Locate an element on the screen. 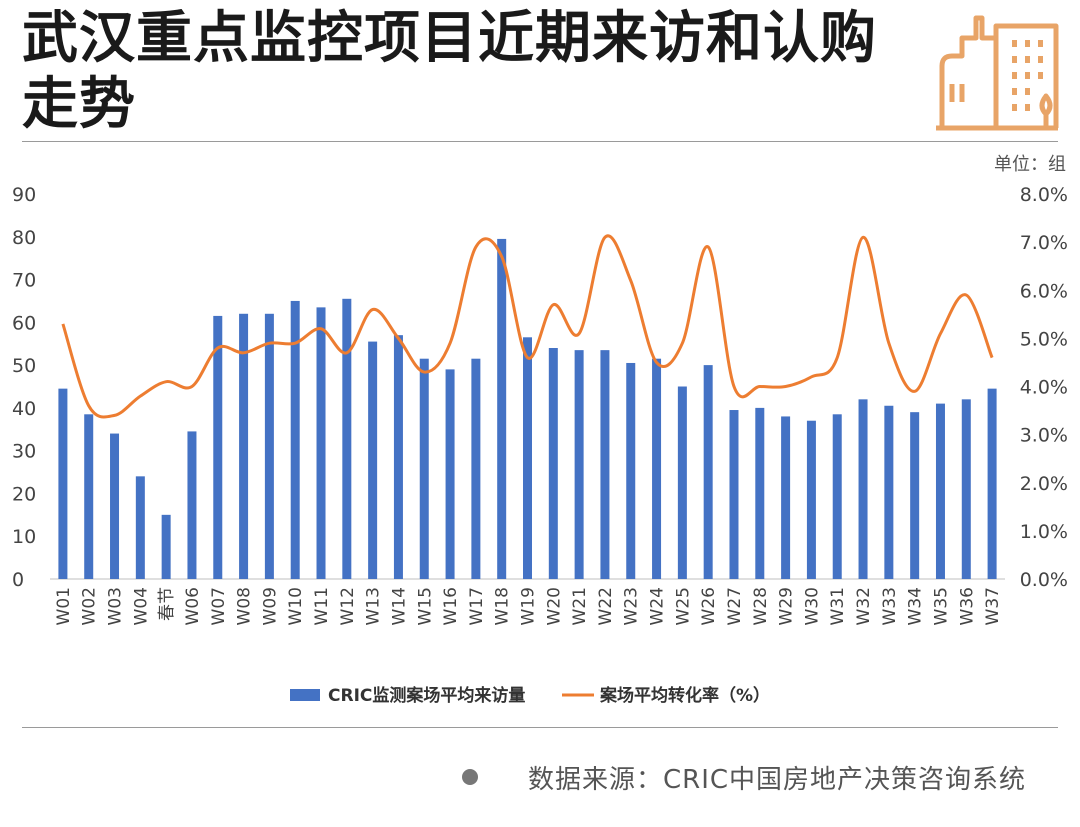  source-text: 数据来源：CRIC中国房地产决策咨询系统 is located at coordinates (777, 779).